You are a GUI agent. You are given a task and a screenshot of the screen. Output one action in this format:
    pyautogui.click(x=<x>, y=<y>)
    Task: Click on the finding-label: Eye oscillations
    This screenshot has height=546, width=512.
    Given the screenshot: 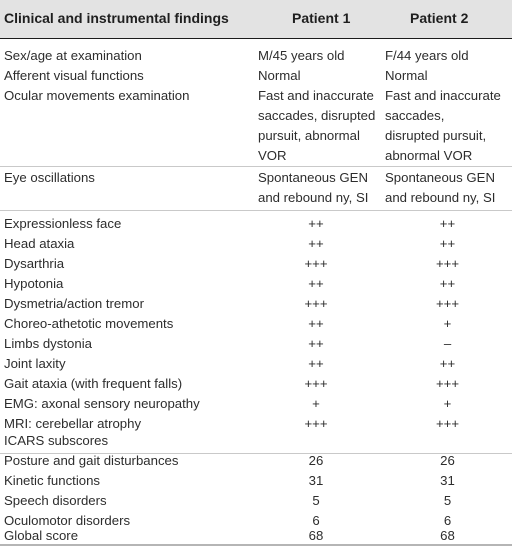 What is the action you would take?
    pyautogui.click(x=49, y=177)
    